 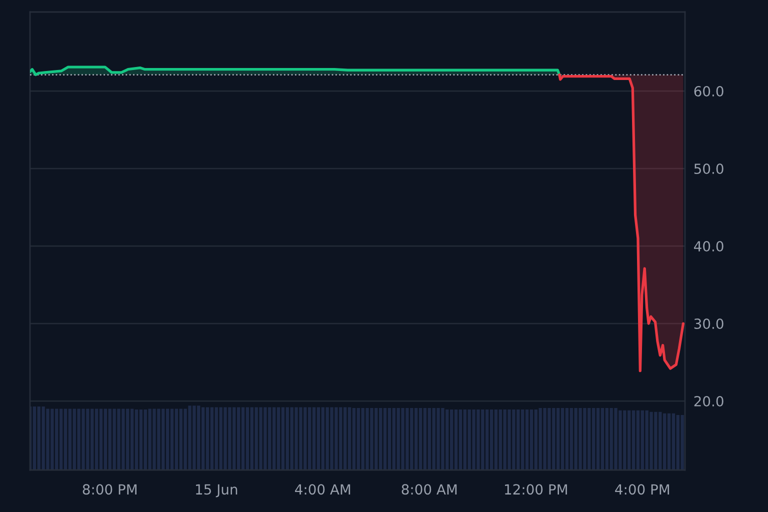 What do you see at coordinates (709, 246) in the screenshot?
I see `y-tick-label: 40.0` at bounding box center [709, 246].